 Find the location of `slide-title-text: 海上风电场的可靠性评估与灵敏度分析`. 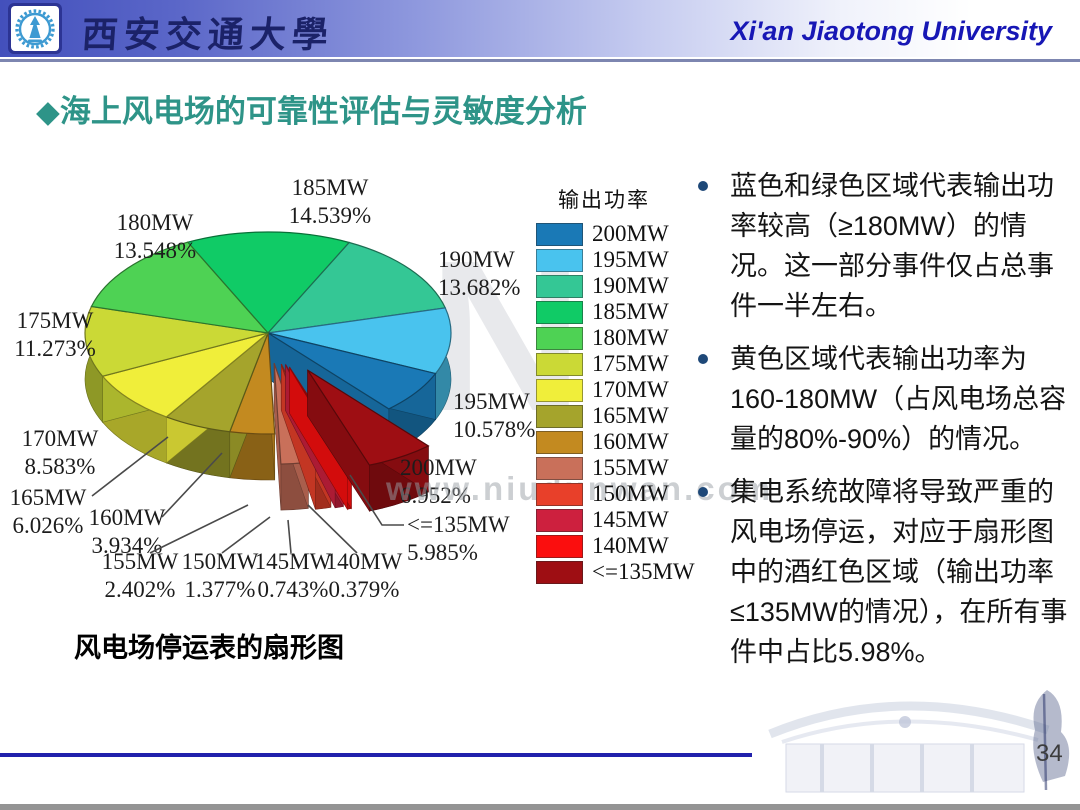

slide-title-text: 海上风电场的可靠性评估与灵敏度分析 is located at coordinates (323, 111).